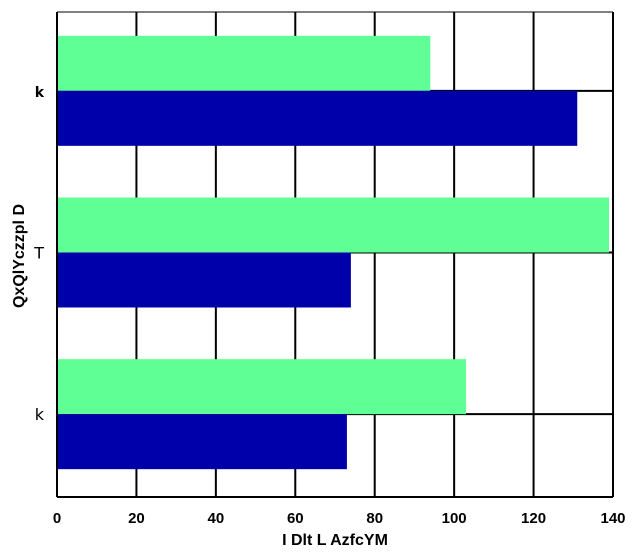  What do you see at coordinates (262, 387) in the screenshot?
I see `bar-s0-c2` at bounding box center [262, 387].